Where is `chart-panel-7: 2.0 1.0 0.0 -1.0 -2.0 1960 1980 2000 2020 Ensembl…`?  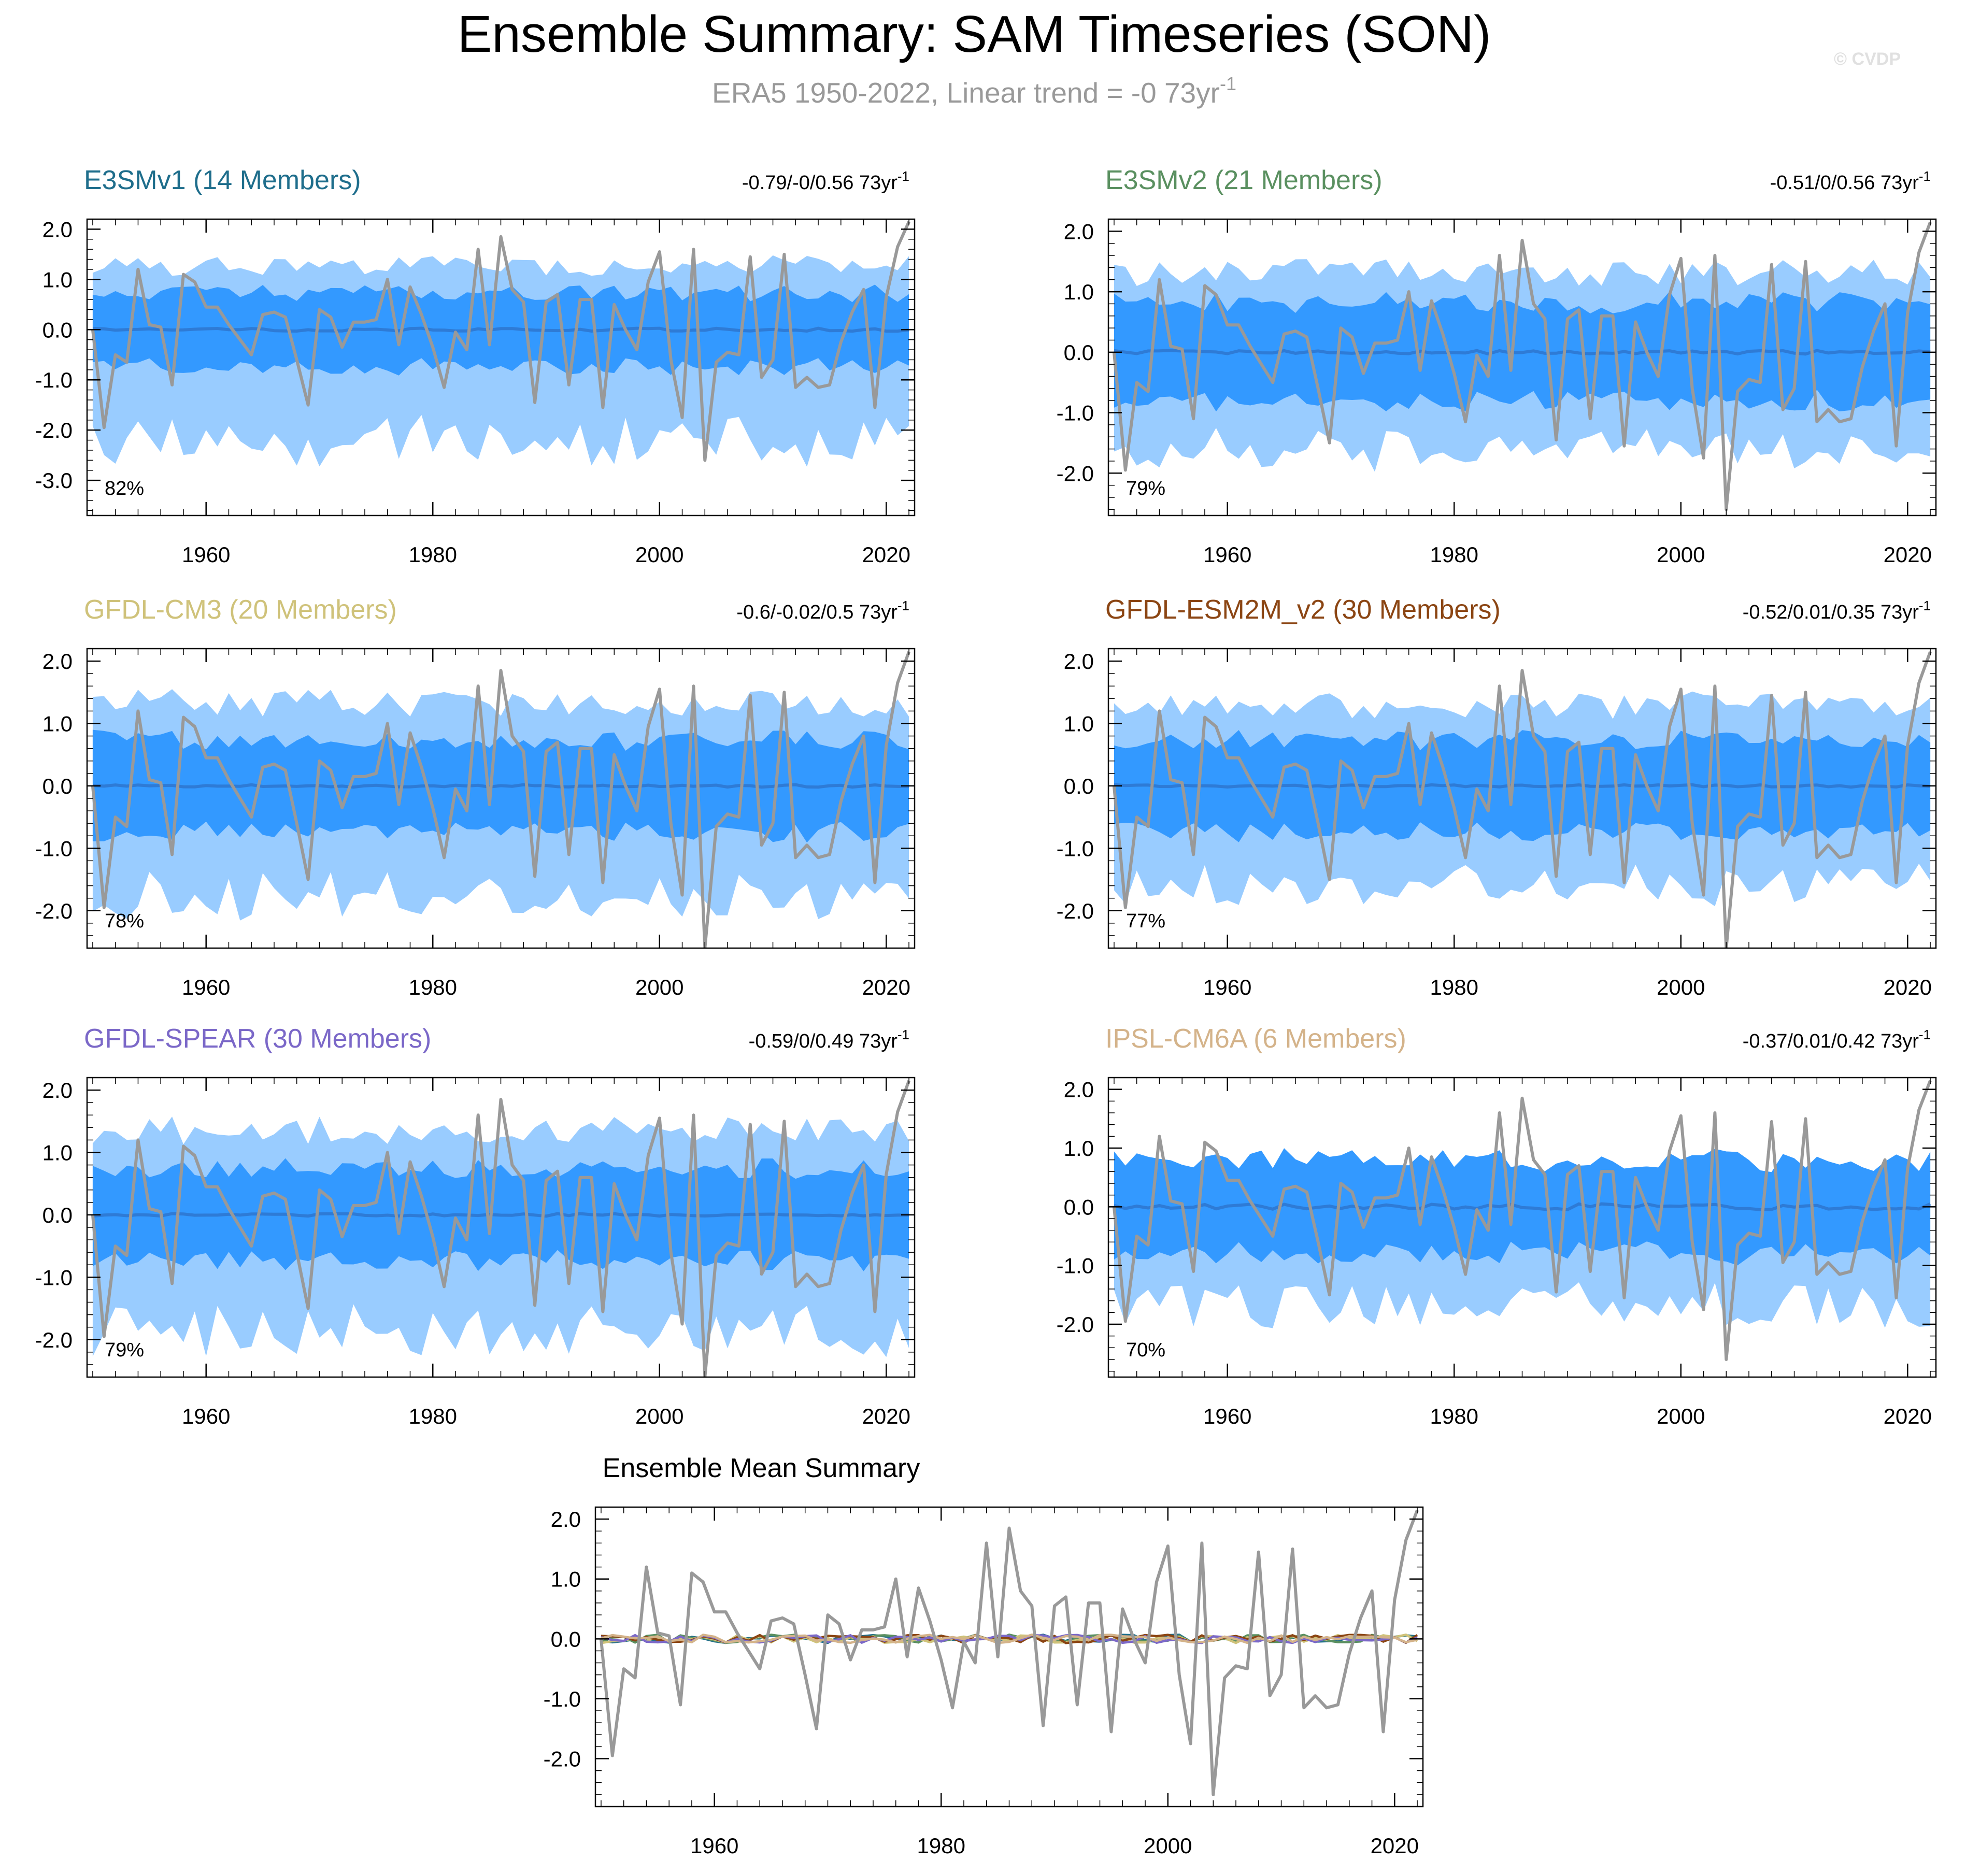
chart-panel-7: 2.0 1.0 0.0 -1.0 -2.0 1960 1980 2000 2020 Ensembl… is located at coordinates (984, 1655).